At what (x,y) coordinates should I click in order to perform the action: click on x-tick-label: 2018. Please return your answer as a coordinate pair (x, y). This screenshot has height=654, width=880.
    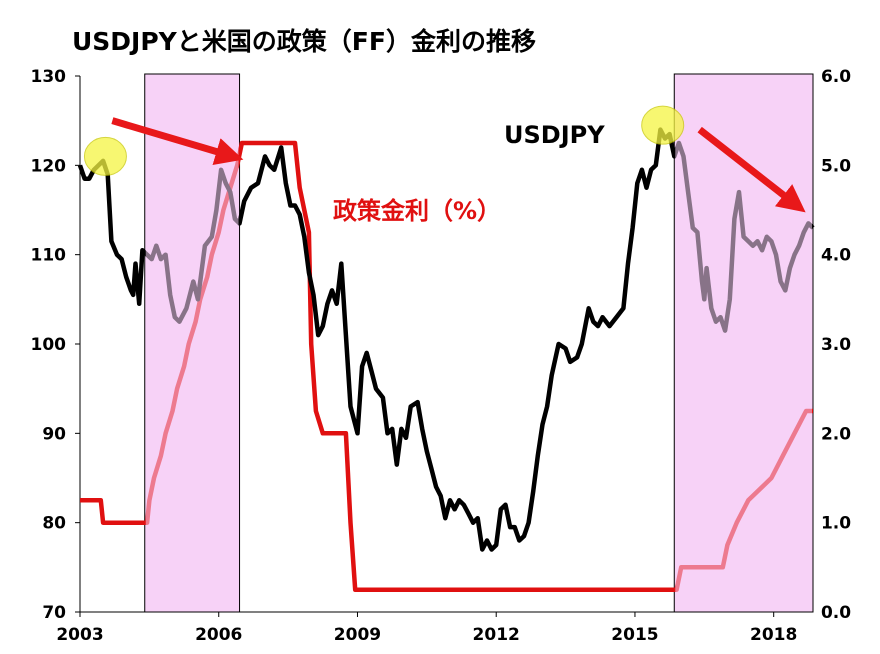
    Looking at the image, I should click on (773, 635).